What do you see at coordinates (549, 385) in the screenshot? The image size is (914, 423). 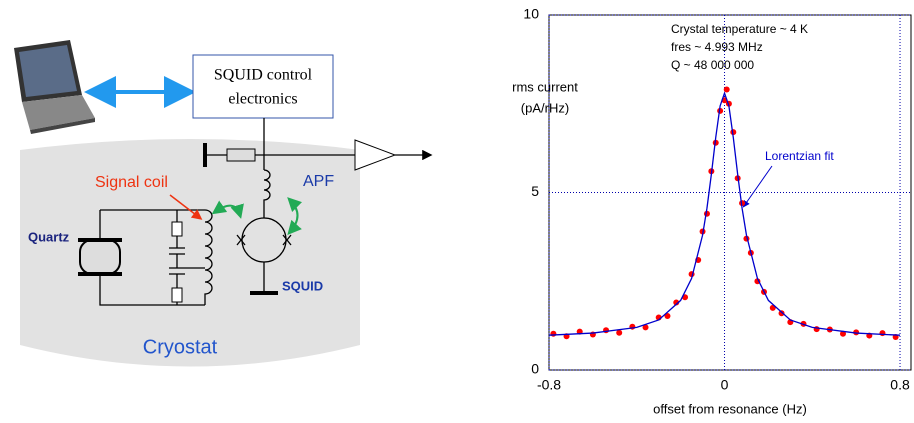 I see `x-tick-label: -0.8` at bounding box center [549, 385].